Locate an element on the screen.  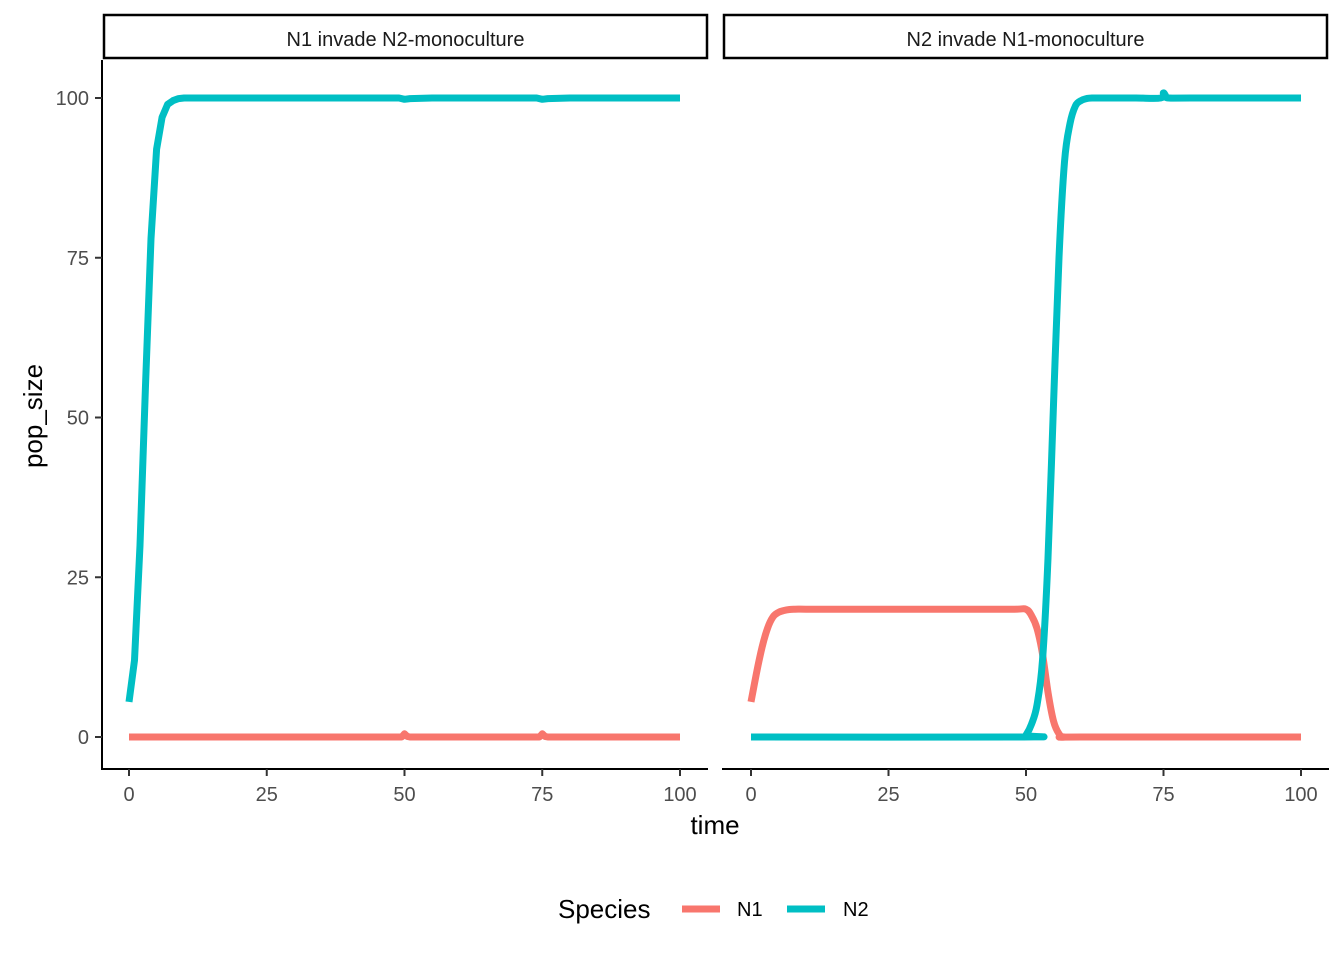
panel-2-strip: N2 invade N1-monoculture is located at coordinates (1025, 36).